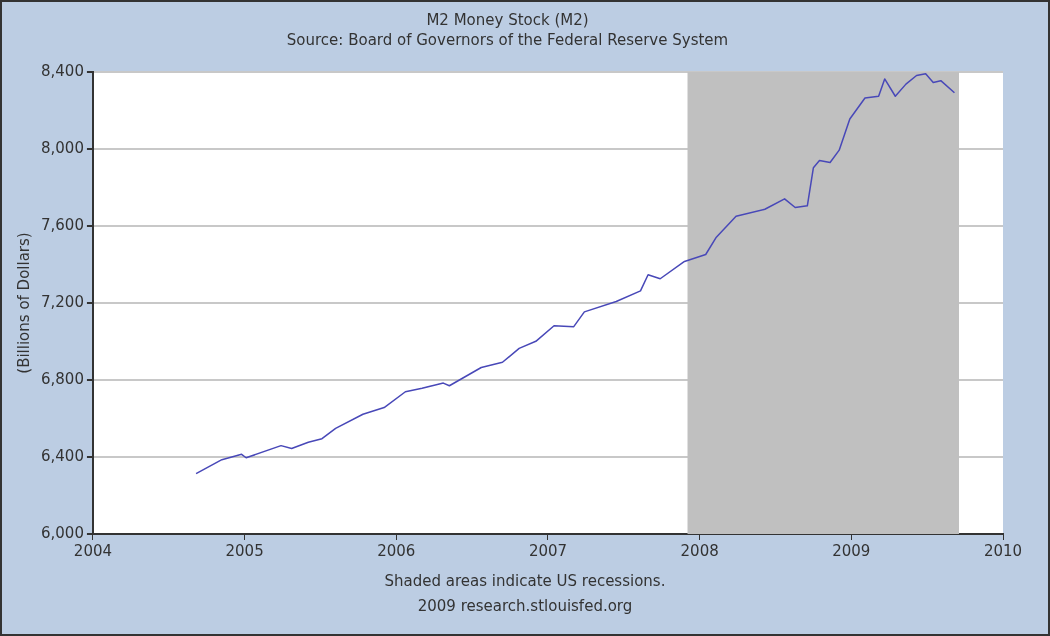  I want to click on text: 2009 research.stlouisfed.org, so click(525, 605).